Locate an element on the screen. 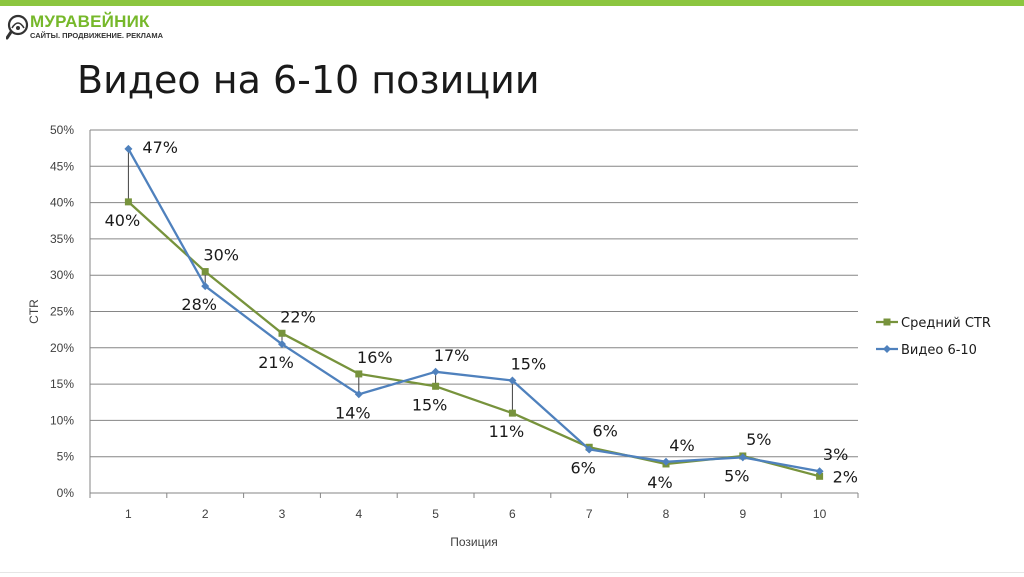  data-label: 14% is located at coordinates (353, 412).